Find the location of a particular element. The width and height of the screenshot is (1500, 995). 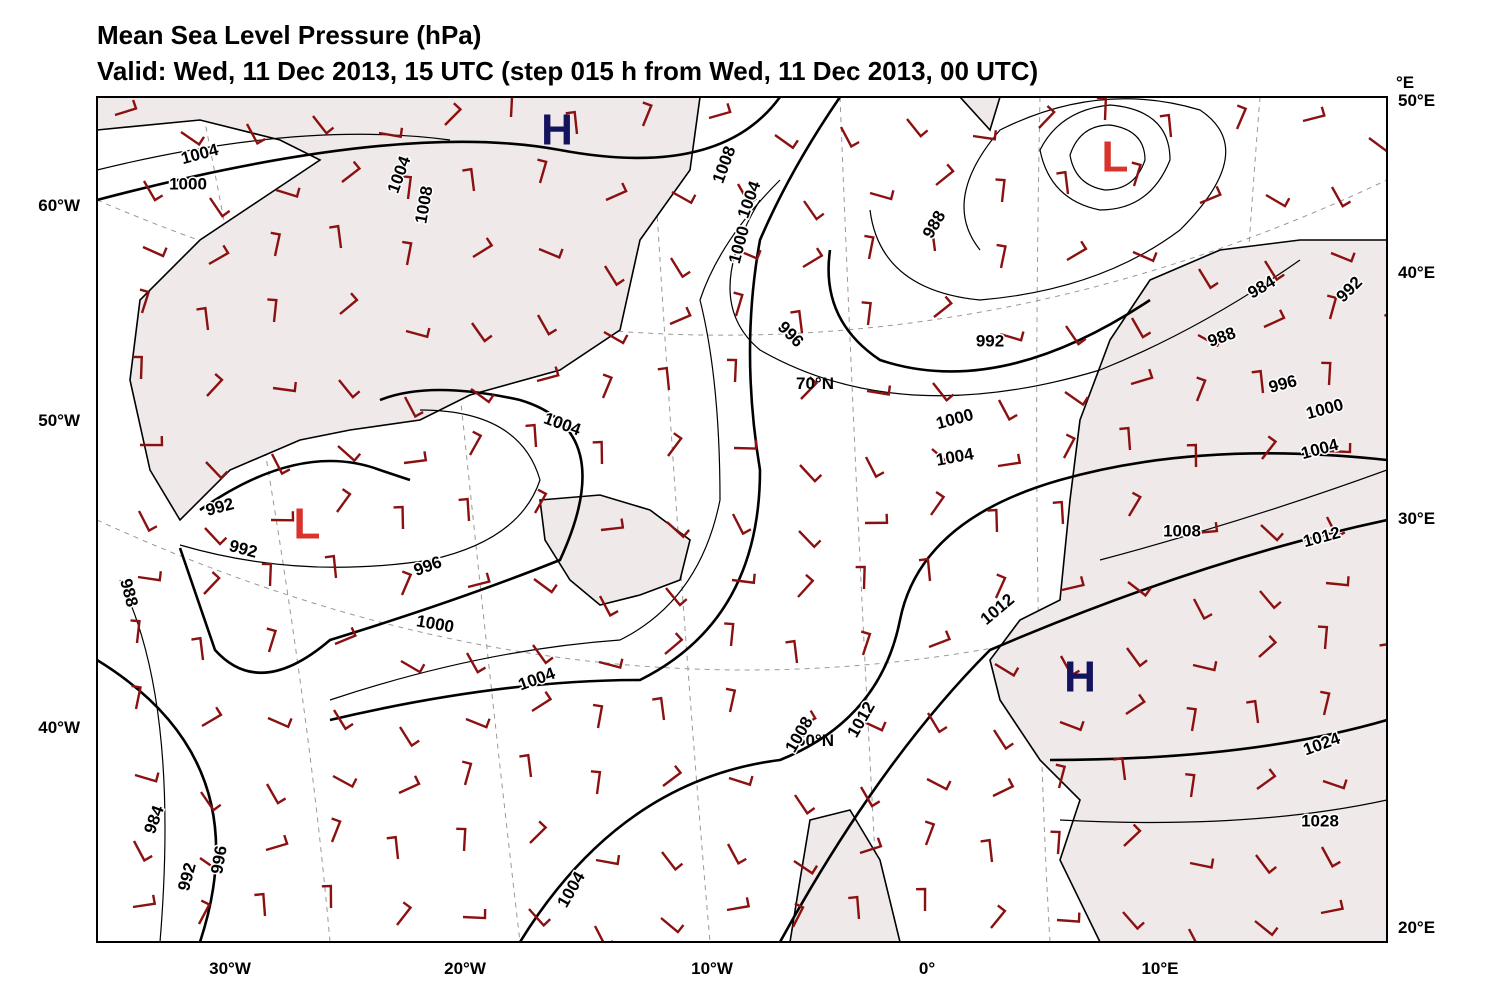

pressure-center: L is located at coordinates (1115, 157).